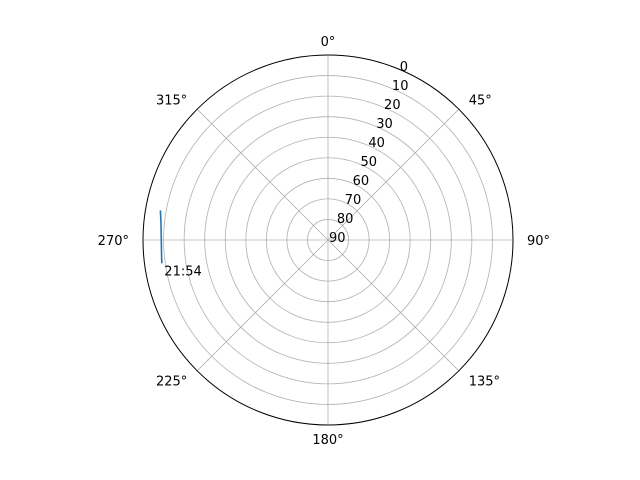  Describe the element at coordinates (404, 67) in the screenshot. I see `radial-tick-label: 0` at that location.